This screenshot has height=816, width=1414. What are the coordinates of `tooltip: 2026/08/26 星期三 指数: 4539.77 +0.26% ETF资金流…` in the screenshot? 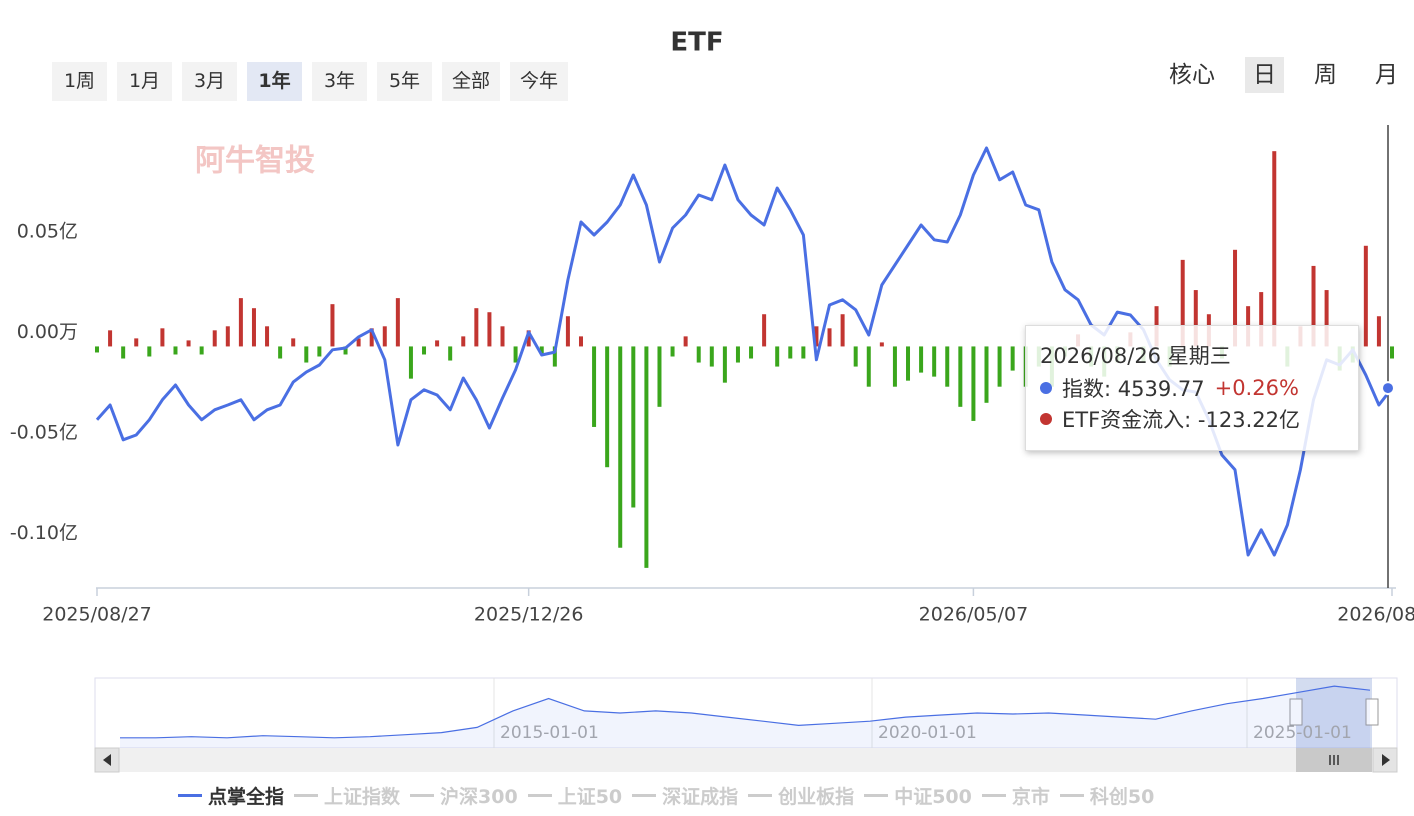 It's located at (1192, 388).